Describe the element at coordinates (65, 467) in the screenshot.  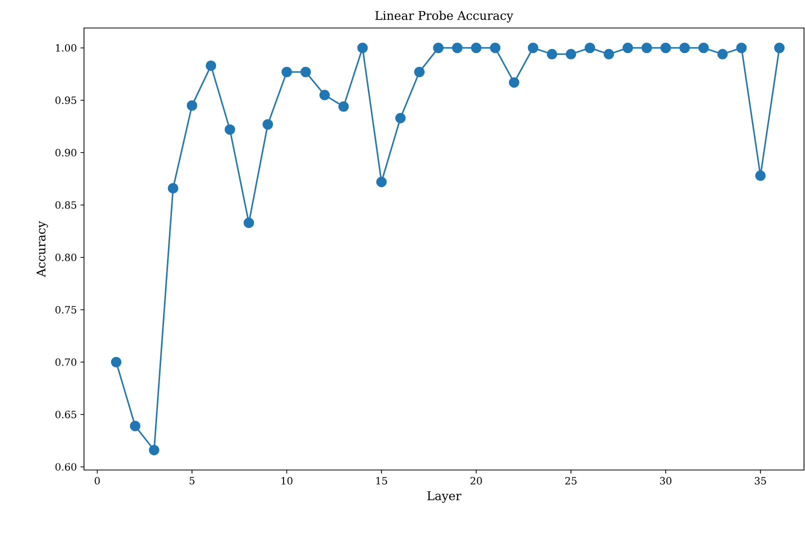
I see `y-tick-label: 0.60` at that location.